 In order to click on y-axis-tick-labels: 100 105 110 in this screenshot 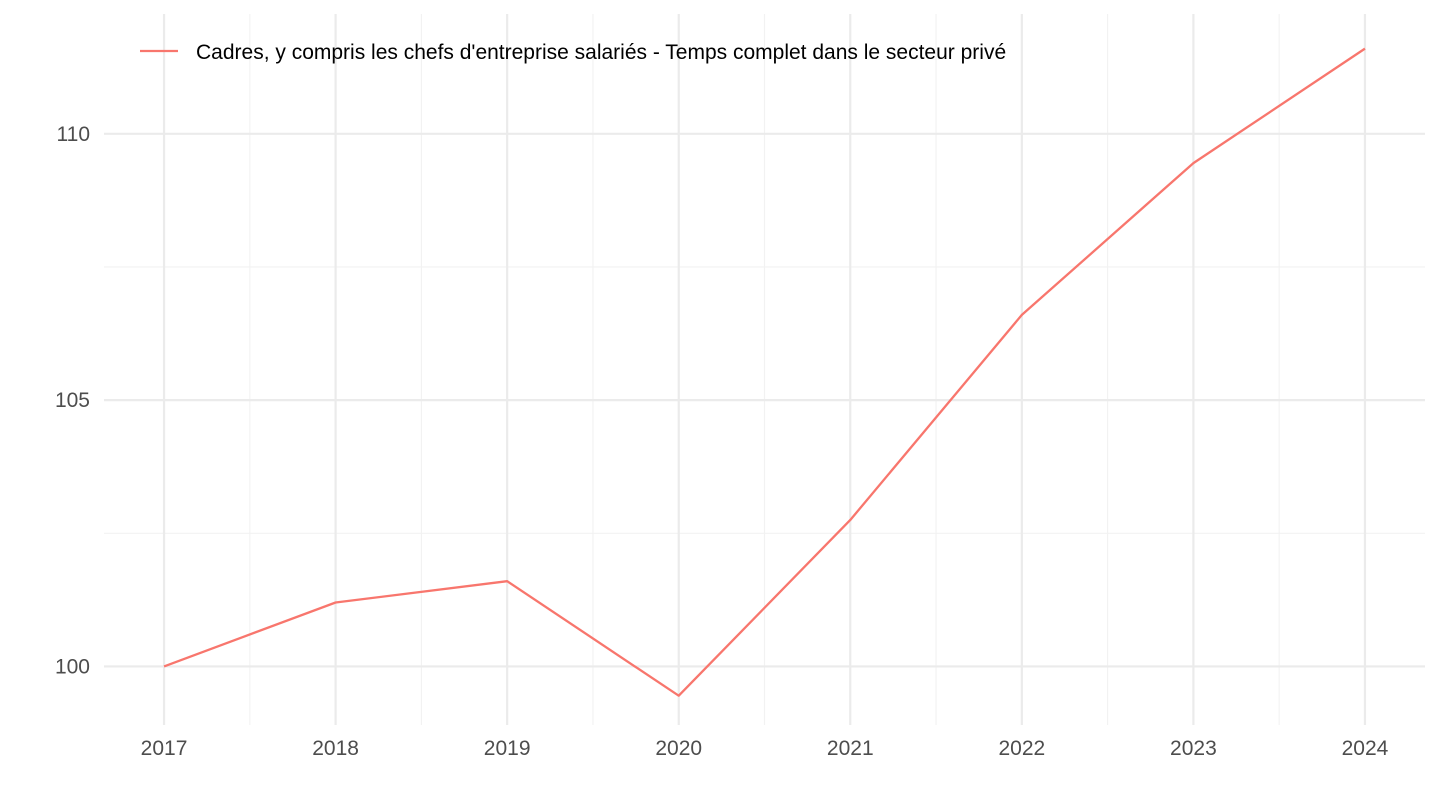, I will do `click(72, 401)`.